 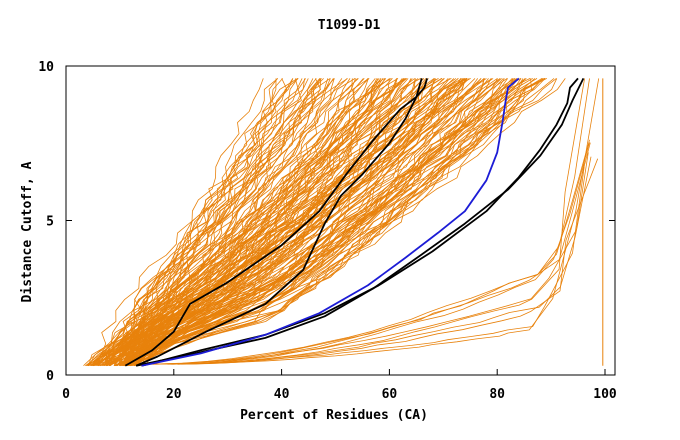 I want to click on x-tick-label: 100, so click(x=605, y=394).